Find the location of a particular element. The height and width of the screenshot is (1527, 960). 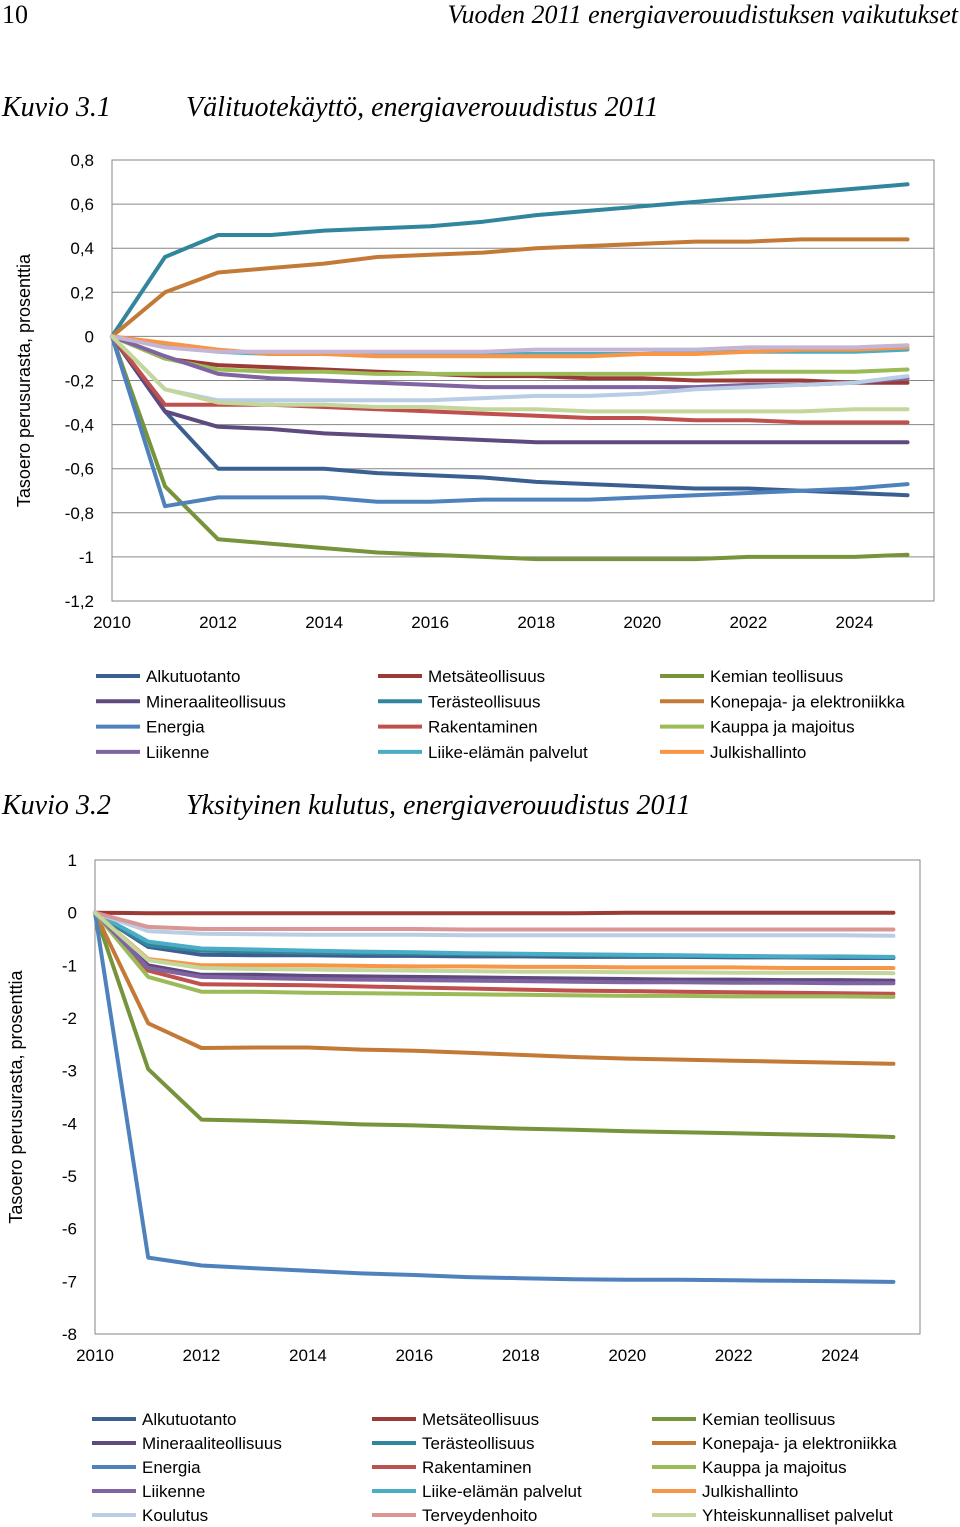

figure-2-number: Kuvio 3.2 is located at coordinates (56, 805).